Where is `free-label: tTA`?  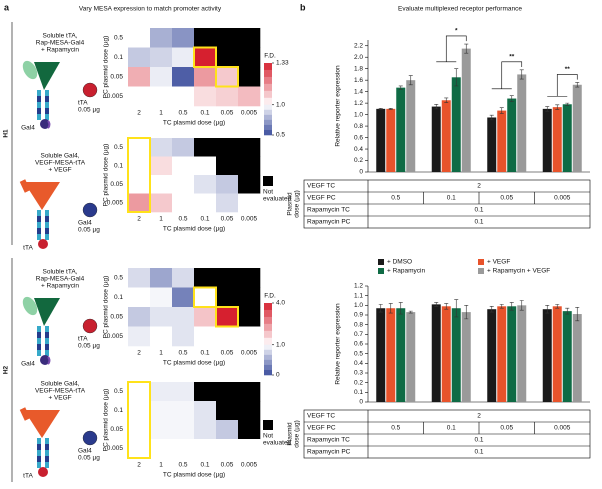
free-label: tTA is located at coordinates (83, 103).